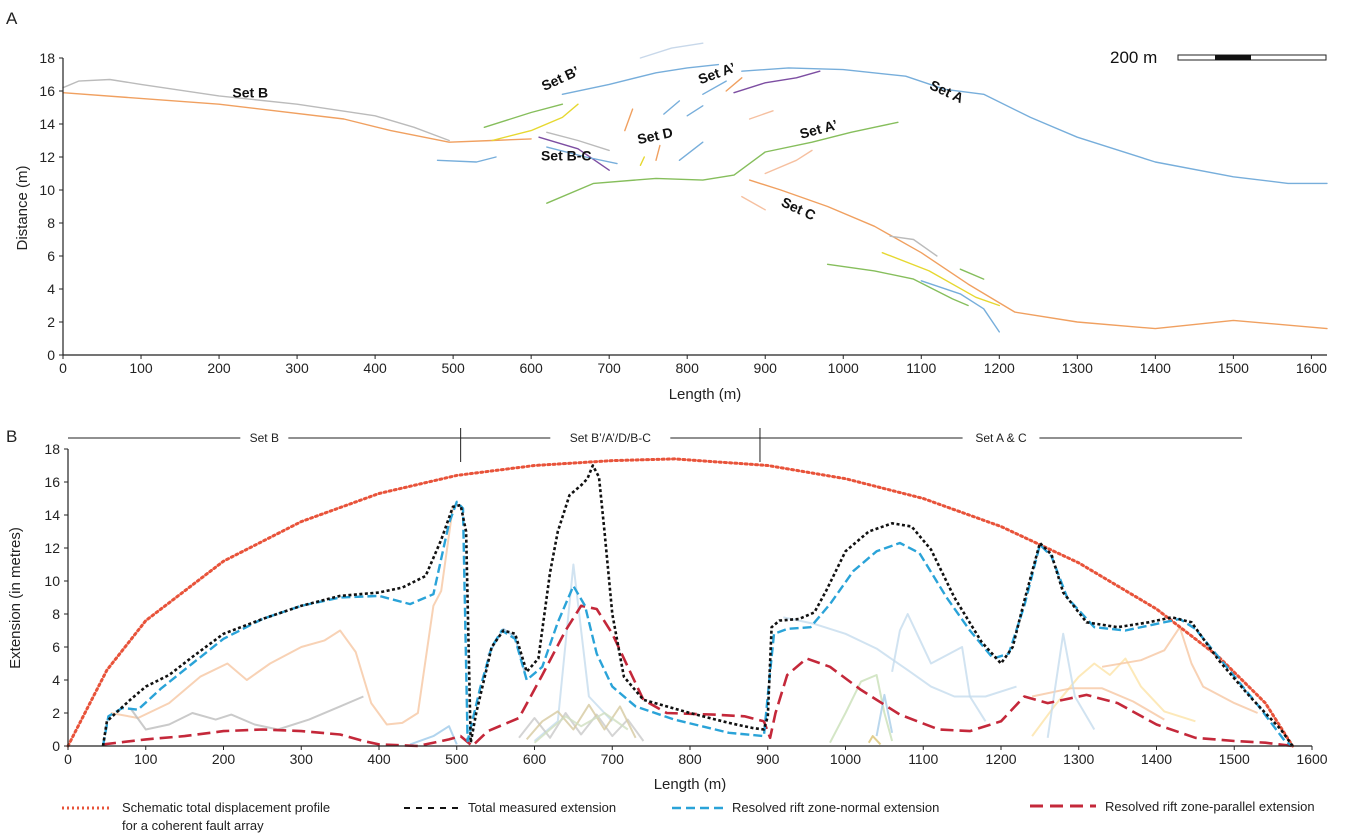 Image resolution: width=1361 pixels, height=839 pixels. Describe the element at coordinates (47, 157) in the screenshot. I see `y-tick-label: 12` at that location.